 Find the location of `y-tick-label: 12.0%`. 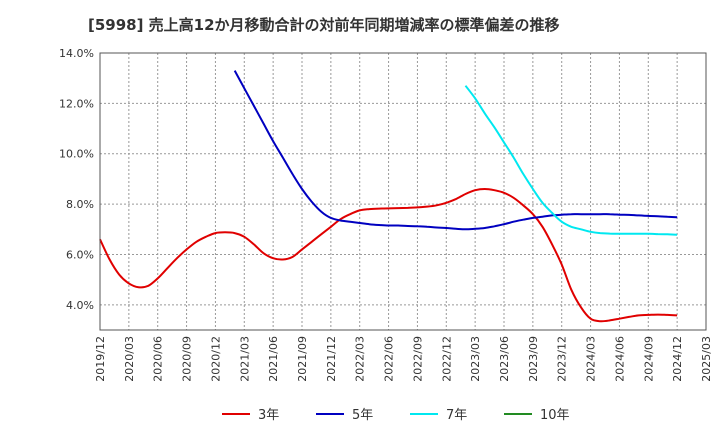

y-tick-label: 12.0% is located at coordinates (76, 103).